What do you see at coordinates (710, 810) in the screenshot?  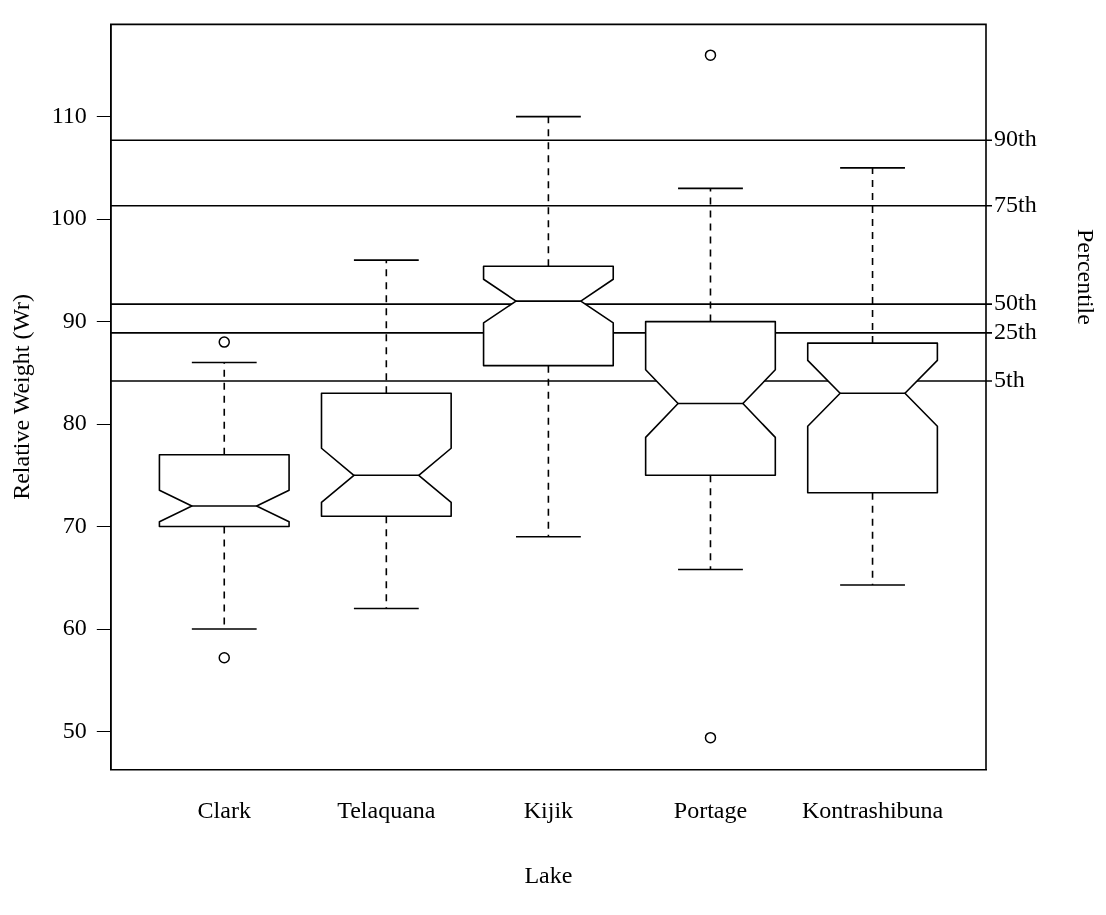 I see `x-tick-label: Portage` at bounding box center [710, 810].